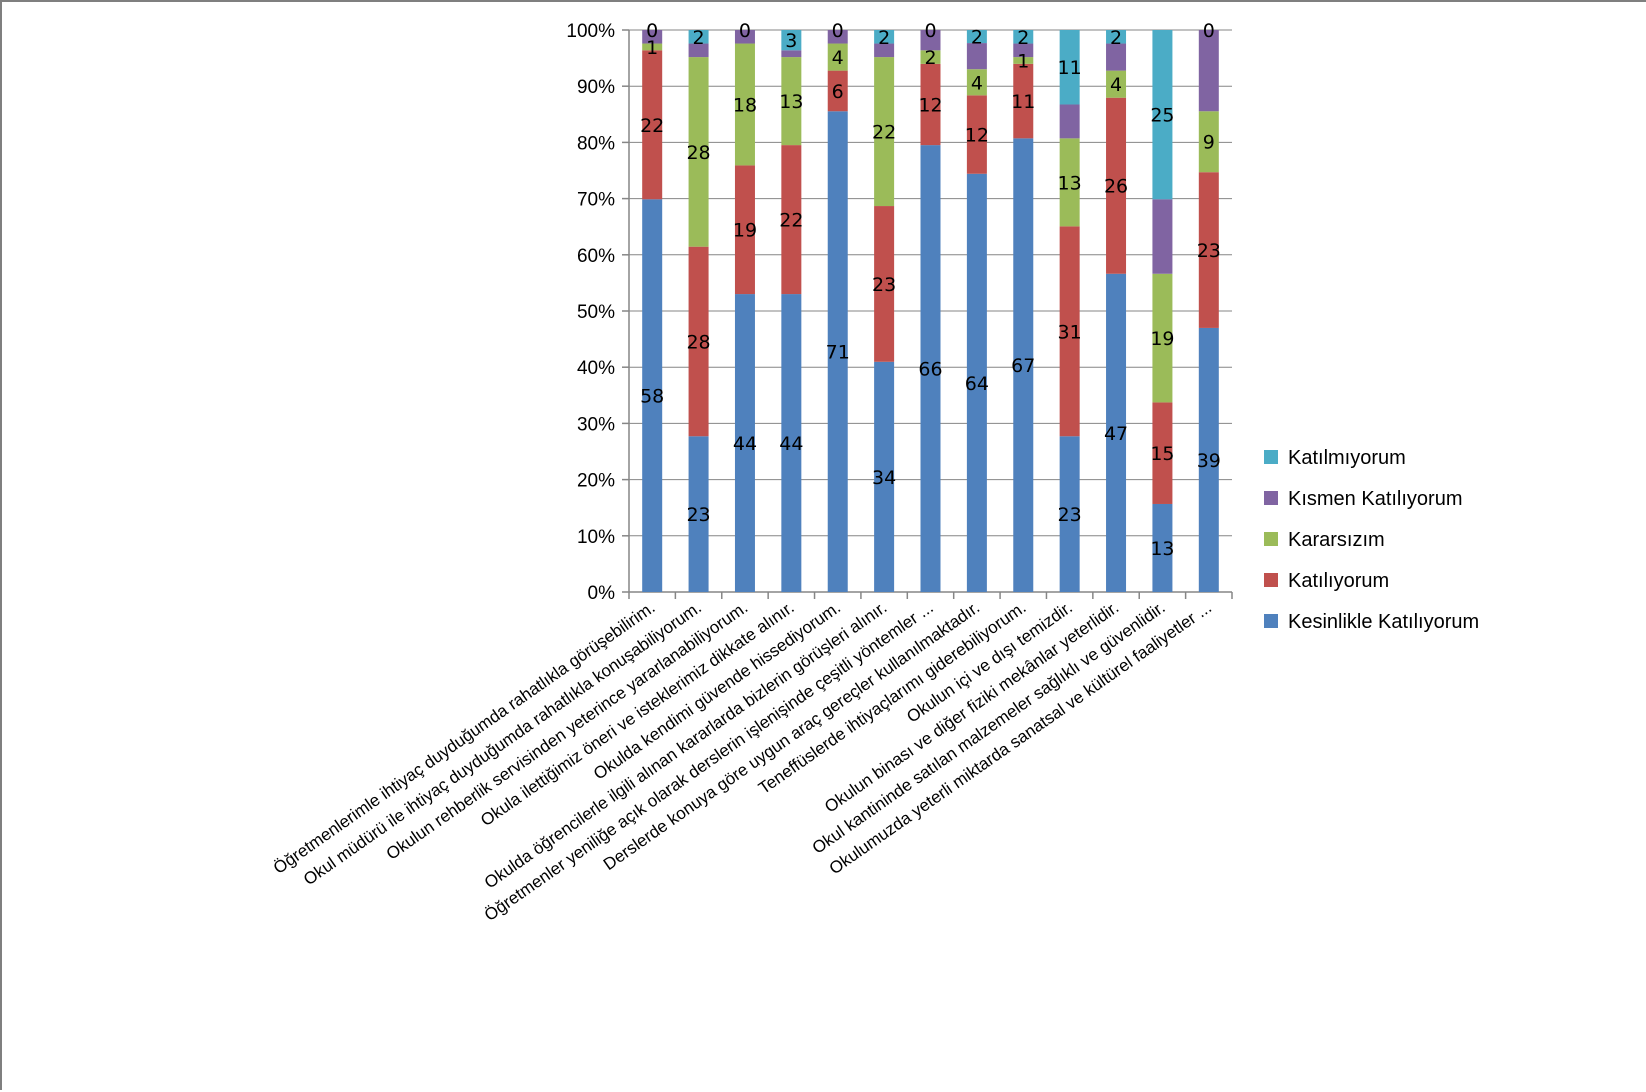 The height and width of the screenshot is (1092, 1646). Describe the element at coordinates (596, 200) in the screenshot. I see `y-tick-label: 70%` at that location.